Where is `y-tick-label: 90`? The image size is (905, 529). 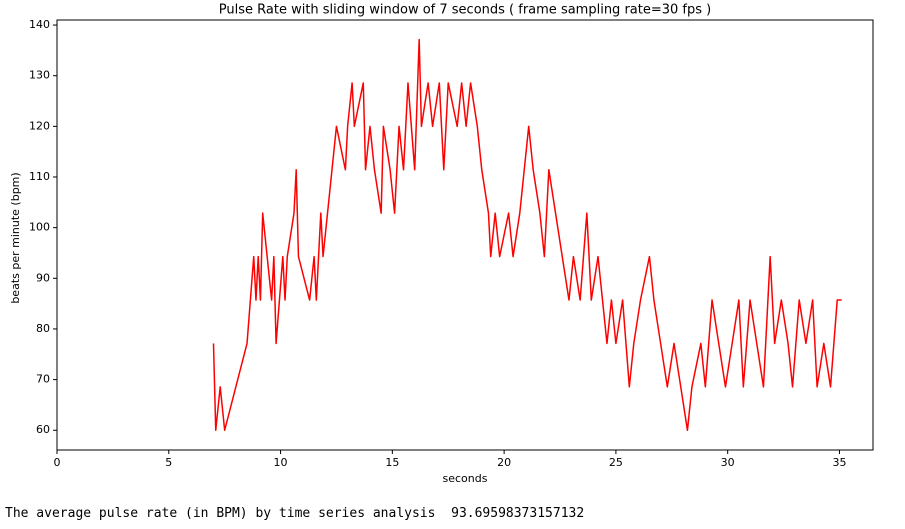 y-tick-label: 90 is located at coordinates (43, 277).